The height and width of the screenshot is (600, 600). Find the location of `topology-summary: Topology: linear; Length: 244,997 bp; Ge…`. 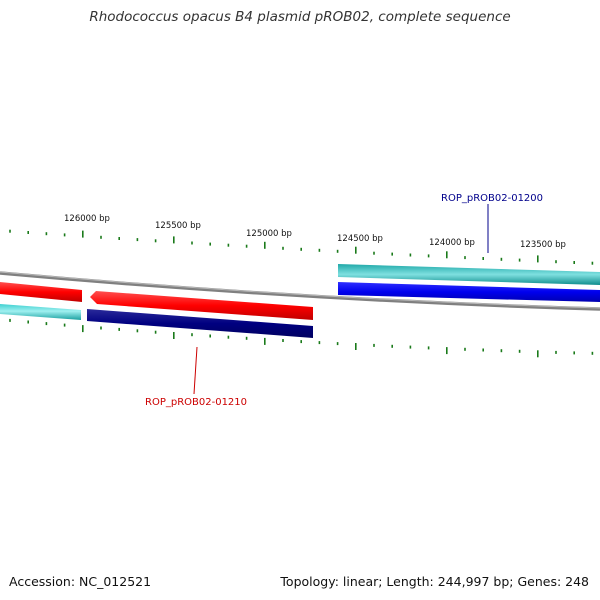

topology-summary: Topology: linear; Length: 244,997 bp; Ge… is located at coordinates (434, 581).